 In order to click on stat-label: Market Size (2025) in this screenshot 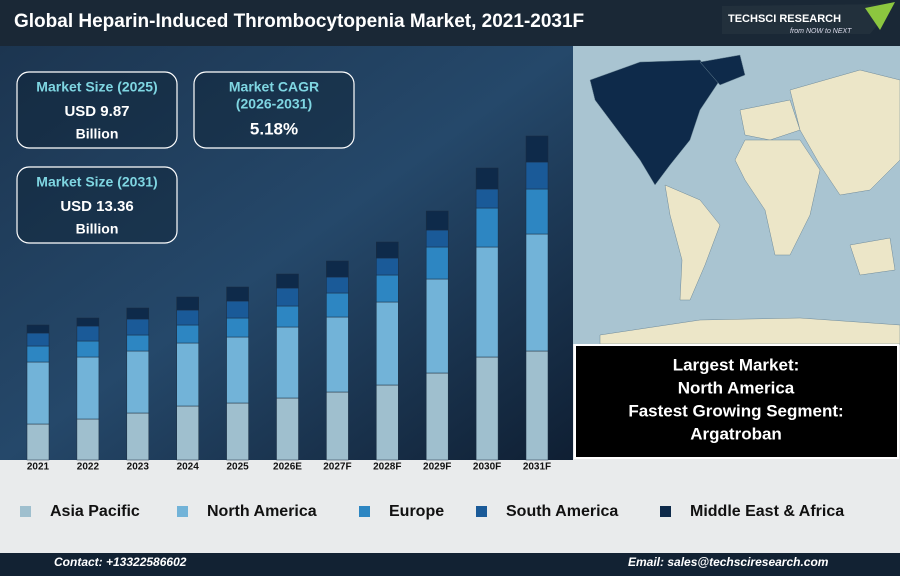, I will do `click(96, 87)`.